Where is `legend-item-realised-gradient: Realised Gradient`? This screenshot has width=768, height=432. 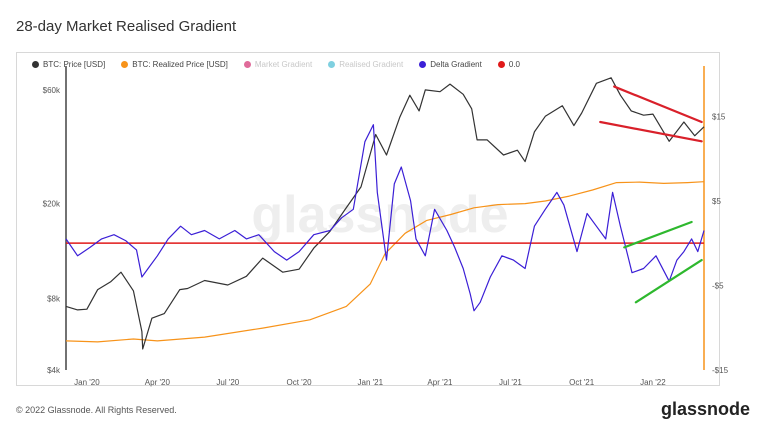 legend-item-realised-gradient: Realised Gradient is located at coordinates (365, 64).